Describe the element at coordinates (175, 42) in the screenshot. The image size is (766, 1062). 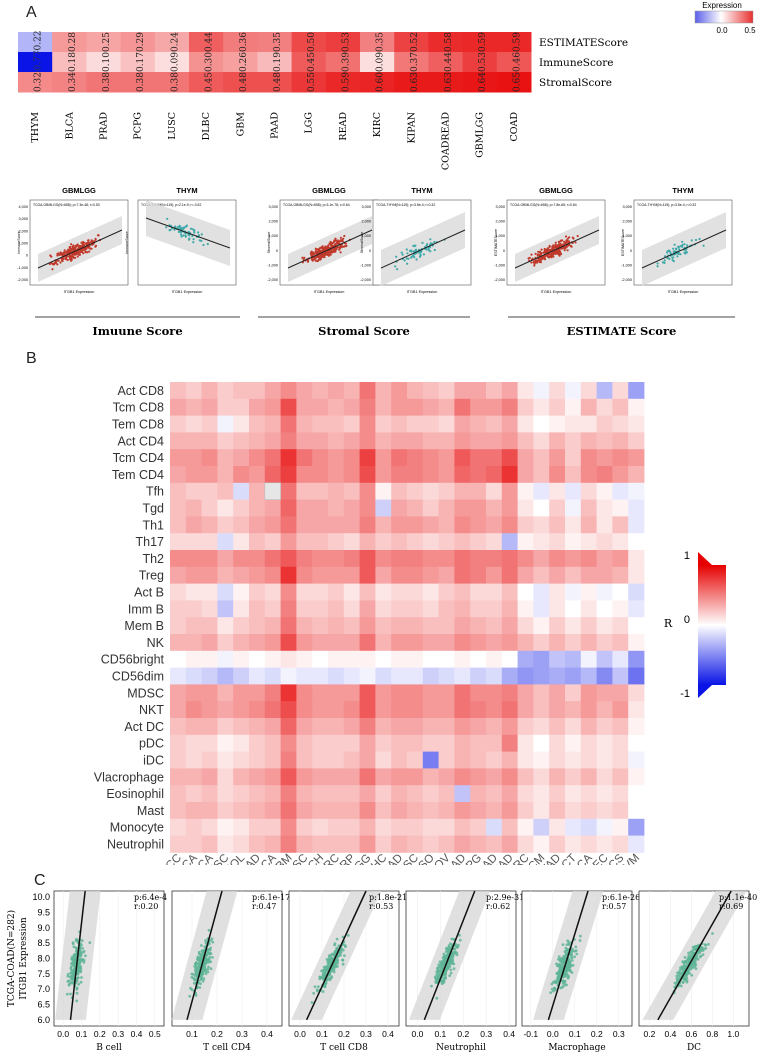
I see `heatmap-a-value: 0.24` at that location.